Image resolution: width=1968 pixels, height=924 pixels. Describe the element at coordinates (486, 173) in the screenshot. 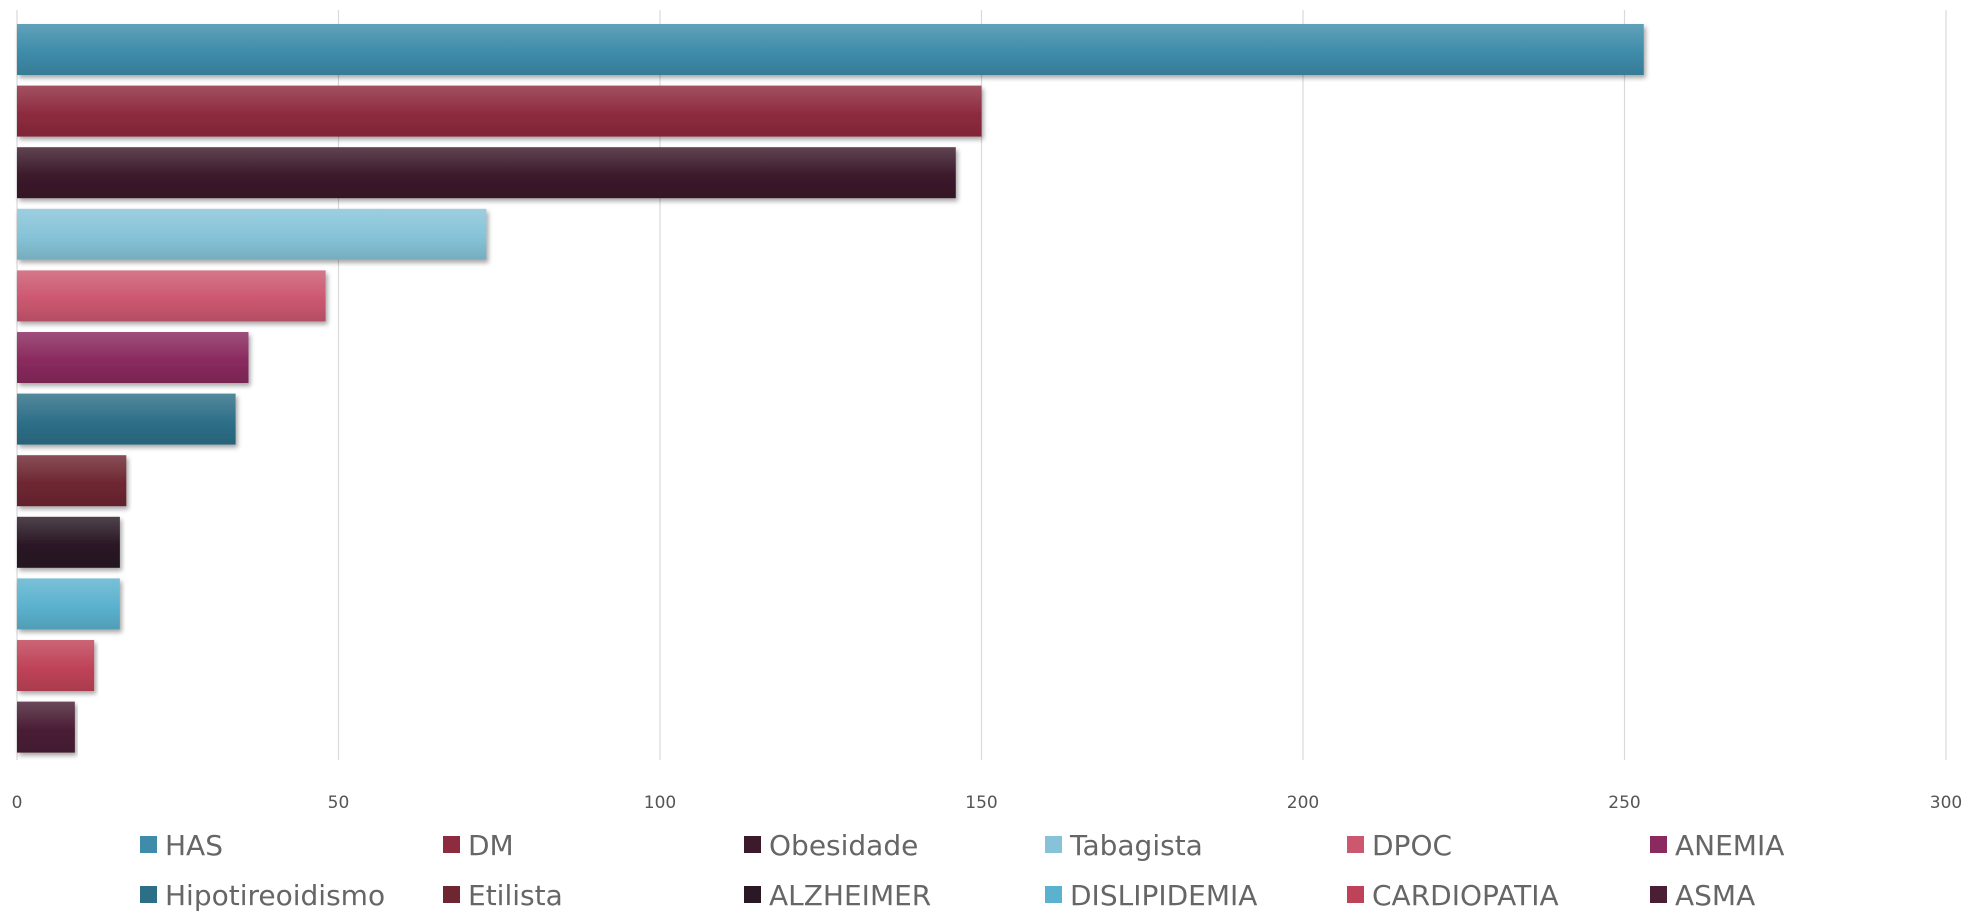

I see `bar-obesidade` at that location.